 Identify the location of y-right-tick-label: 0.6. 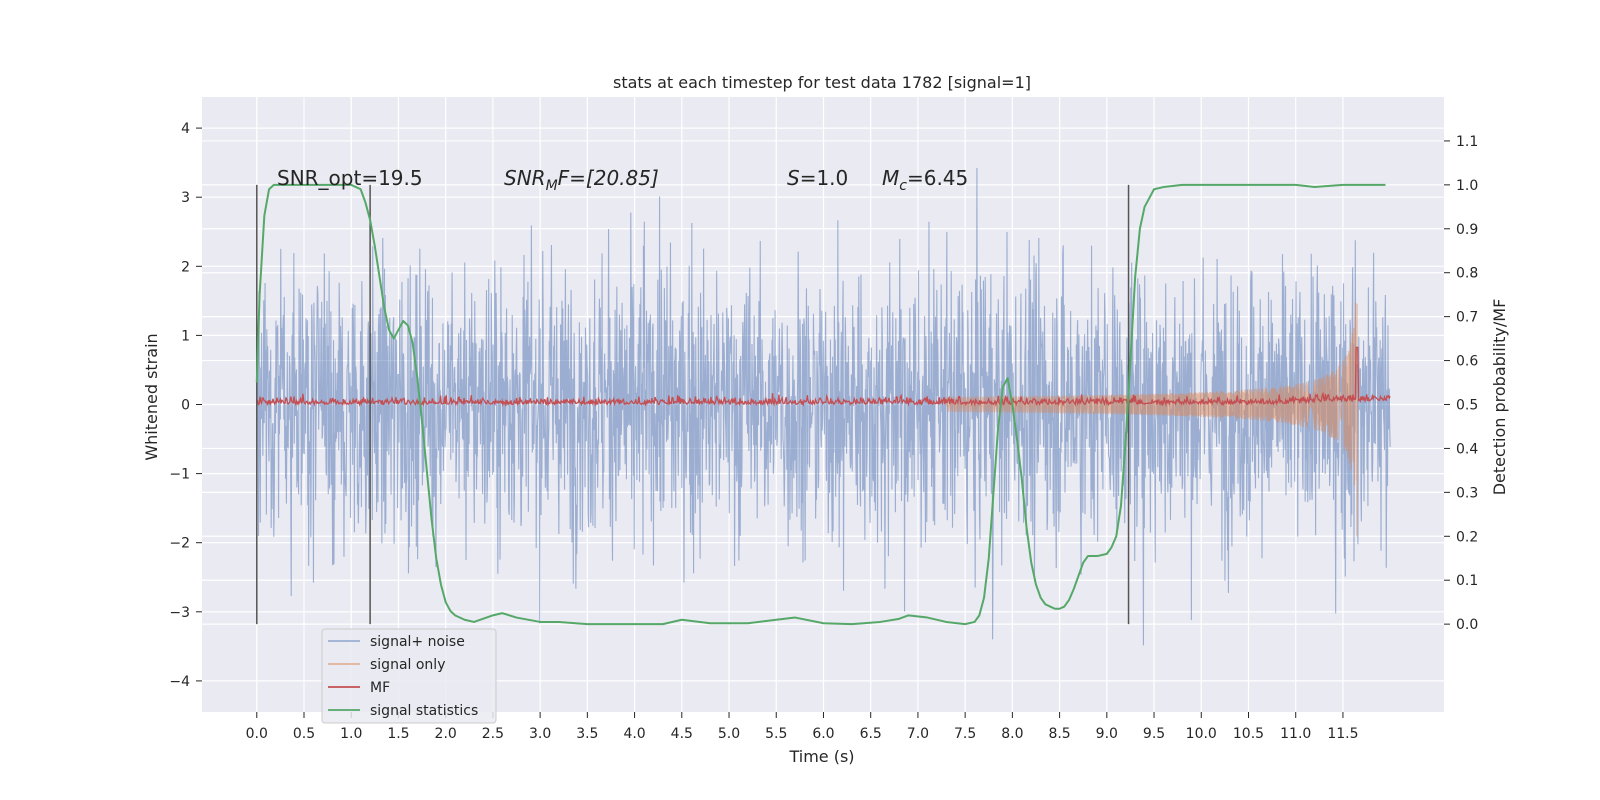
(1467, 362).